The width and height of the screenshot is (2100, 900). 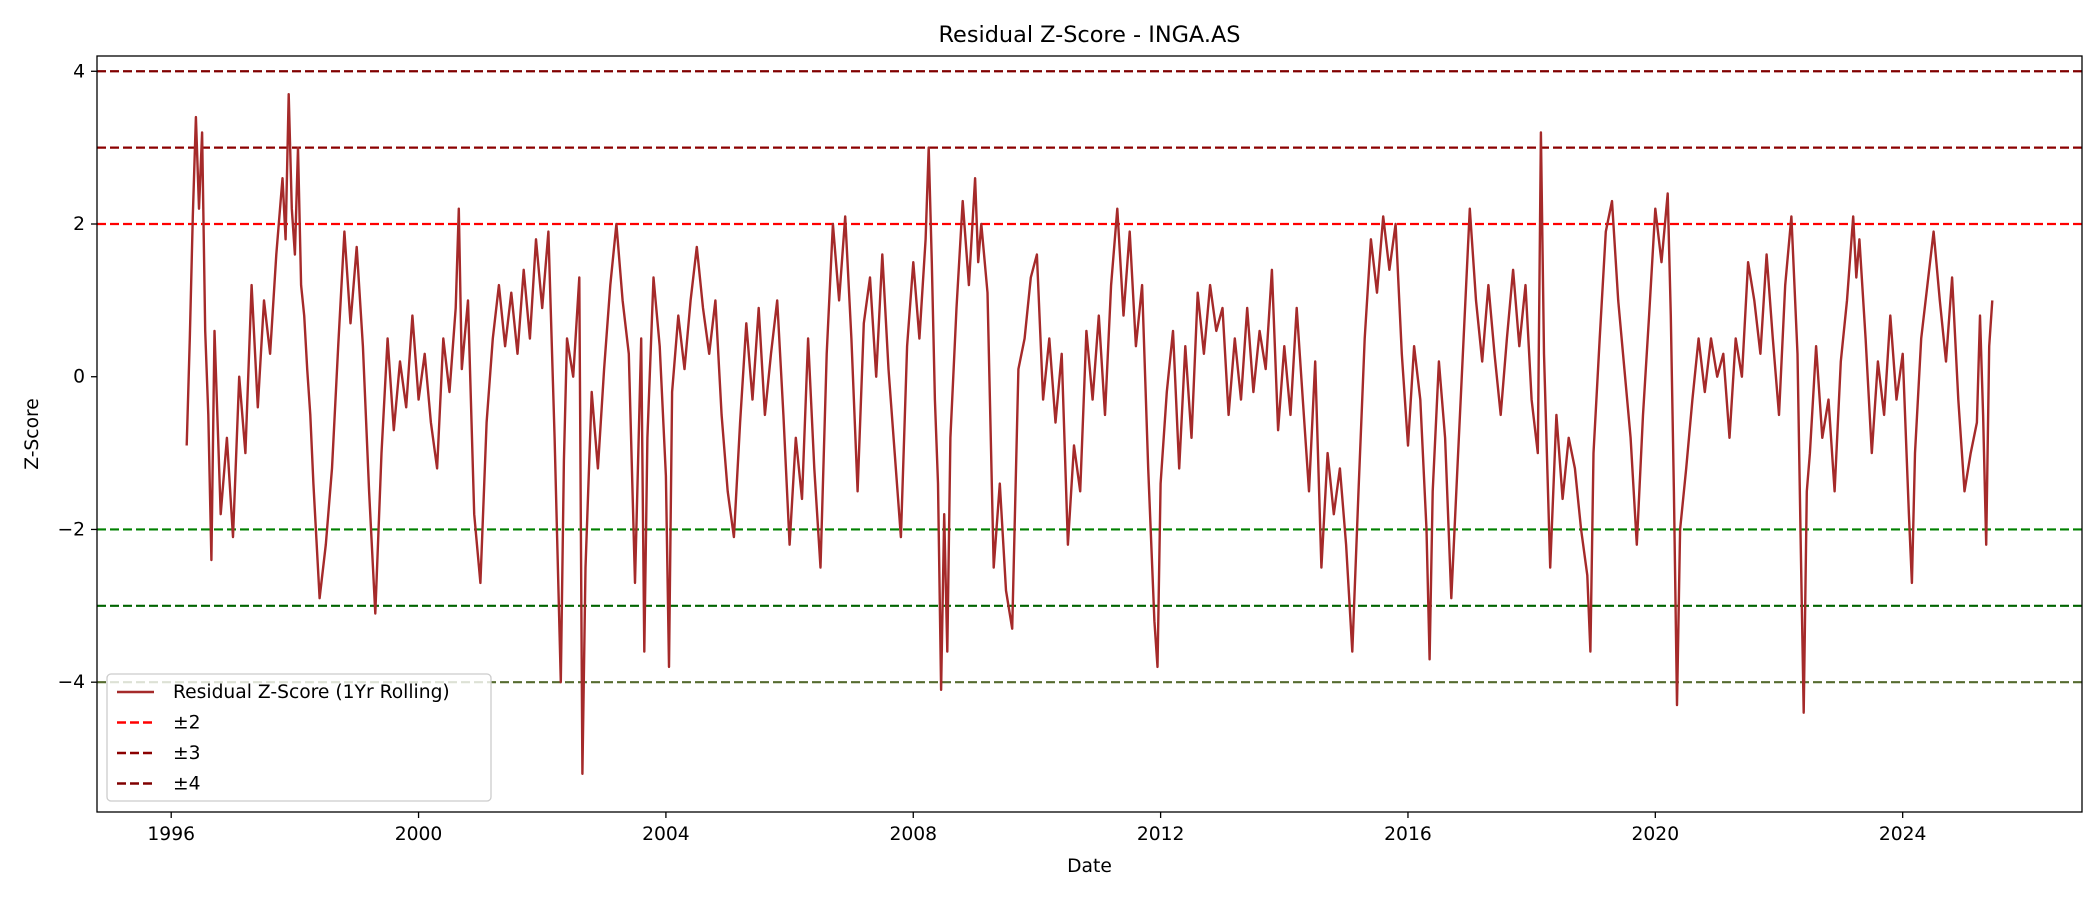 What do you see at coordinates (32, 434) in the screenshot?
I see `y-axis-label: Z-Score` at bounding box center [32, 434].